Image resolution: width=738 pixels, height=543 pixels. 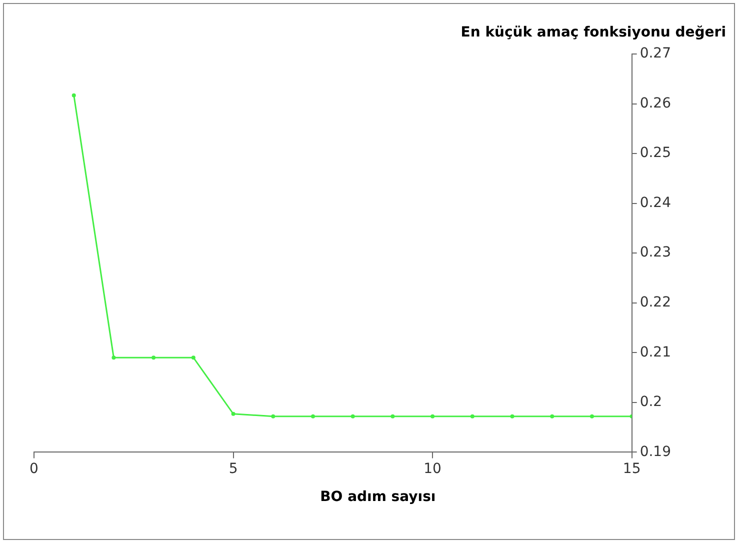 What do you see at coordinates (631, 469) in the screenshot?
I see `x-tick-label: 15` at bounding box center [631, 469].